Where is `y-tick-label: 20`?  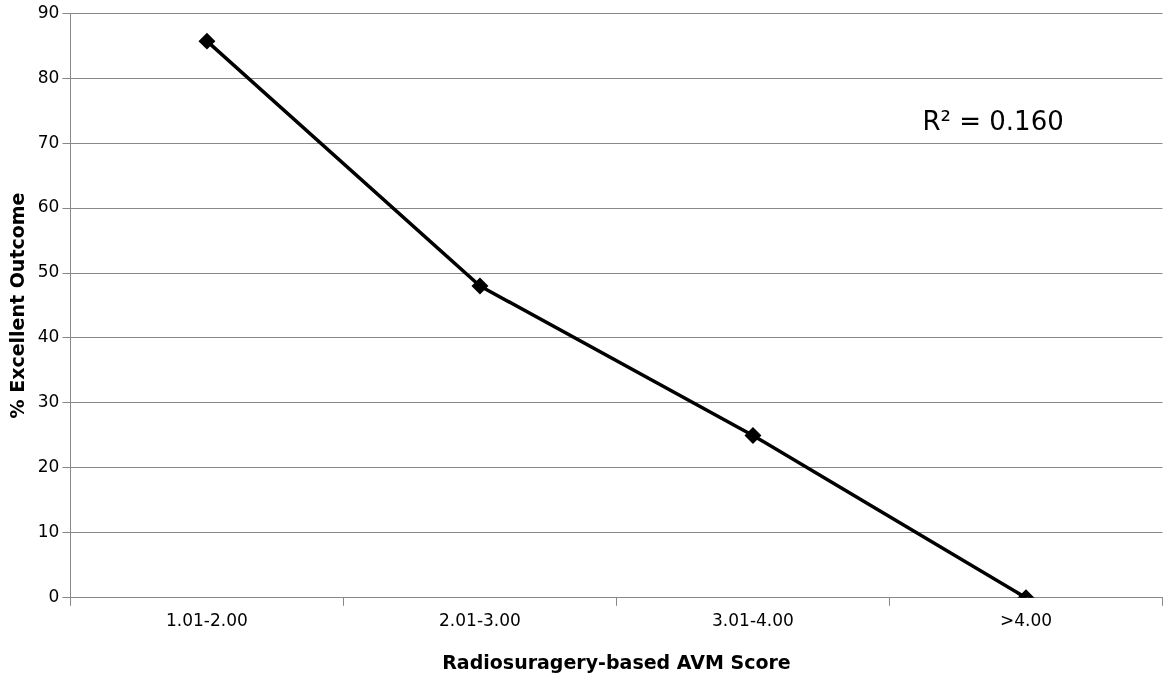 y-tick-label: 20 is located at coordinates (48, 466).